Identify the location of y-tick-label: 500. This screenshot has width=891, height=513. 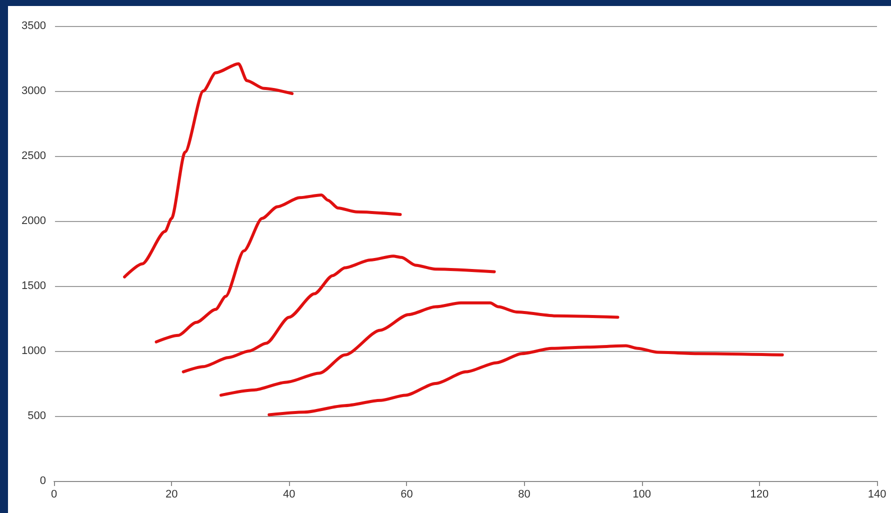
(37, 416).